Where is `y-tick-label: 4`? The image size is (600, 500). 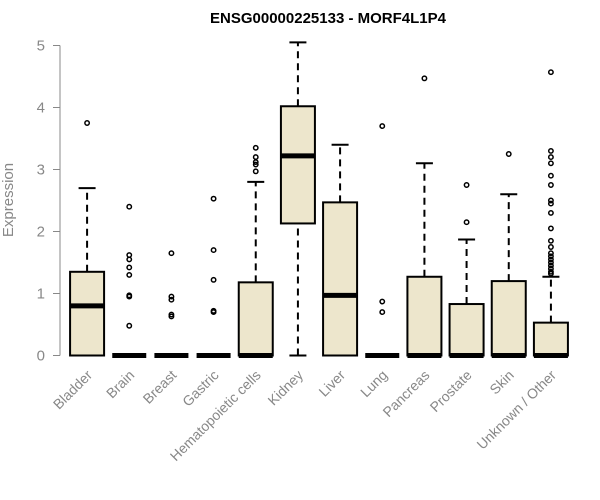
y-tick-label: 4 is located at coordinates (41, 108).